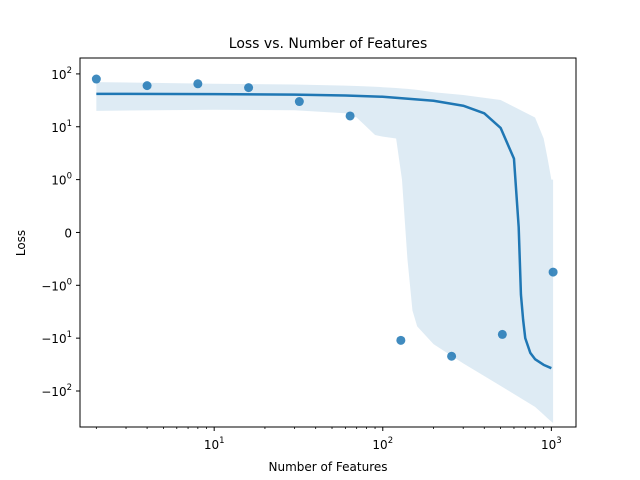 Image resolution: width=640 pixels, height=480 pixels. Describe the element at coordinates (56, 391) in the screenshot. I see `y-tick-label: −102` at that location.